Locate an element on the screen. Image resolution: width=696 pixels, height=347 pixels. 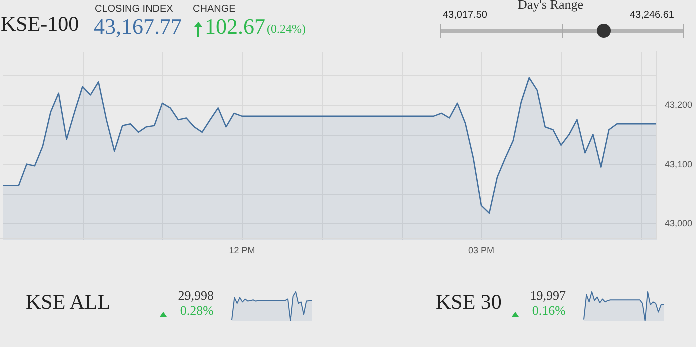
text: KSE-100 is located at coordinates (40, 24).